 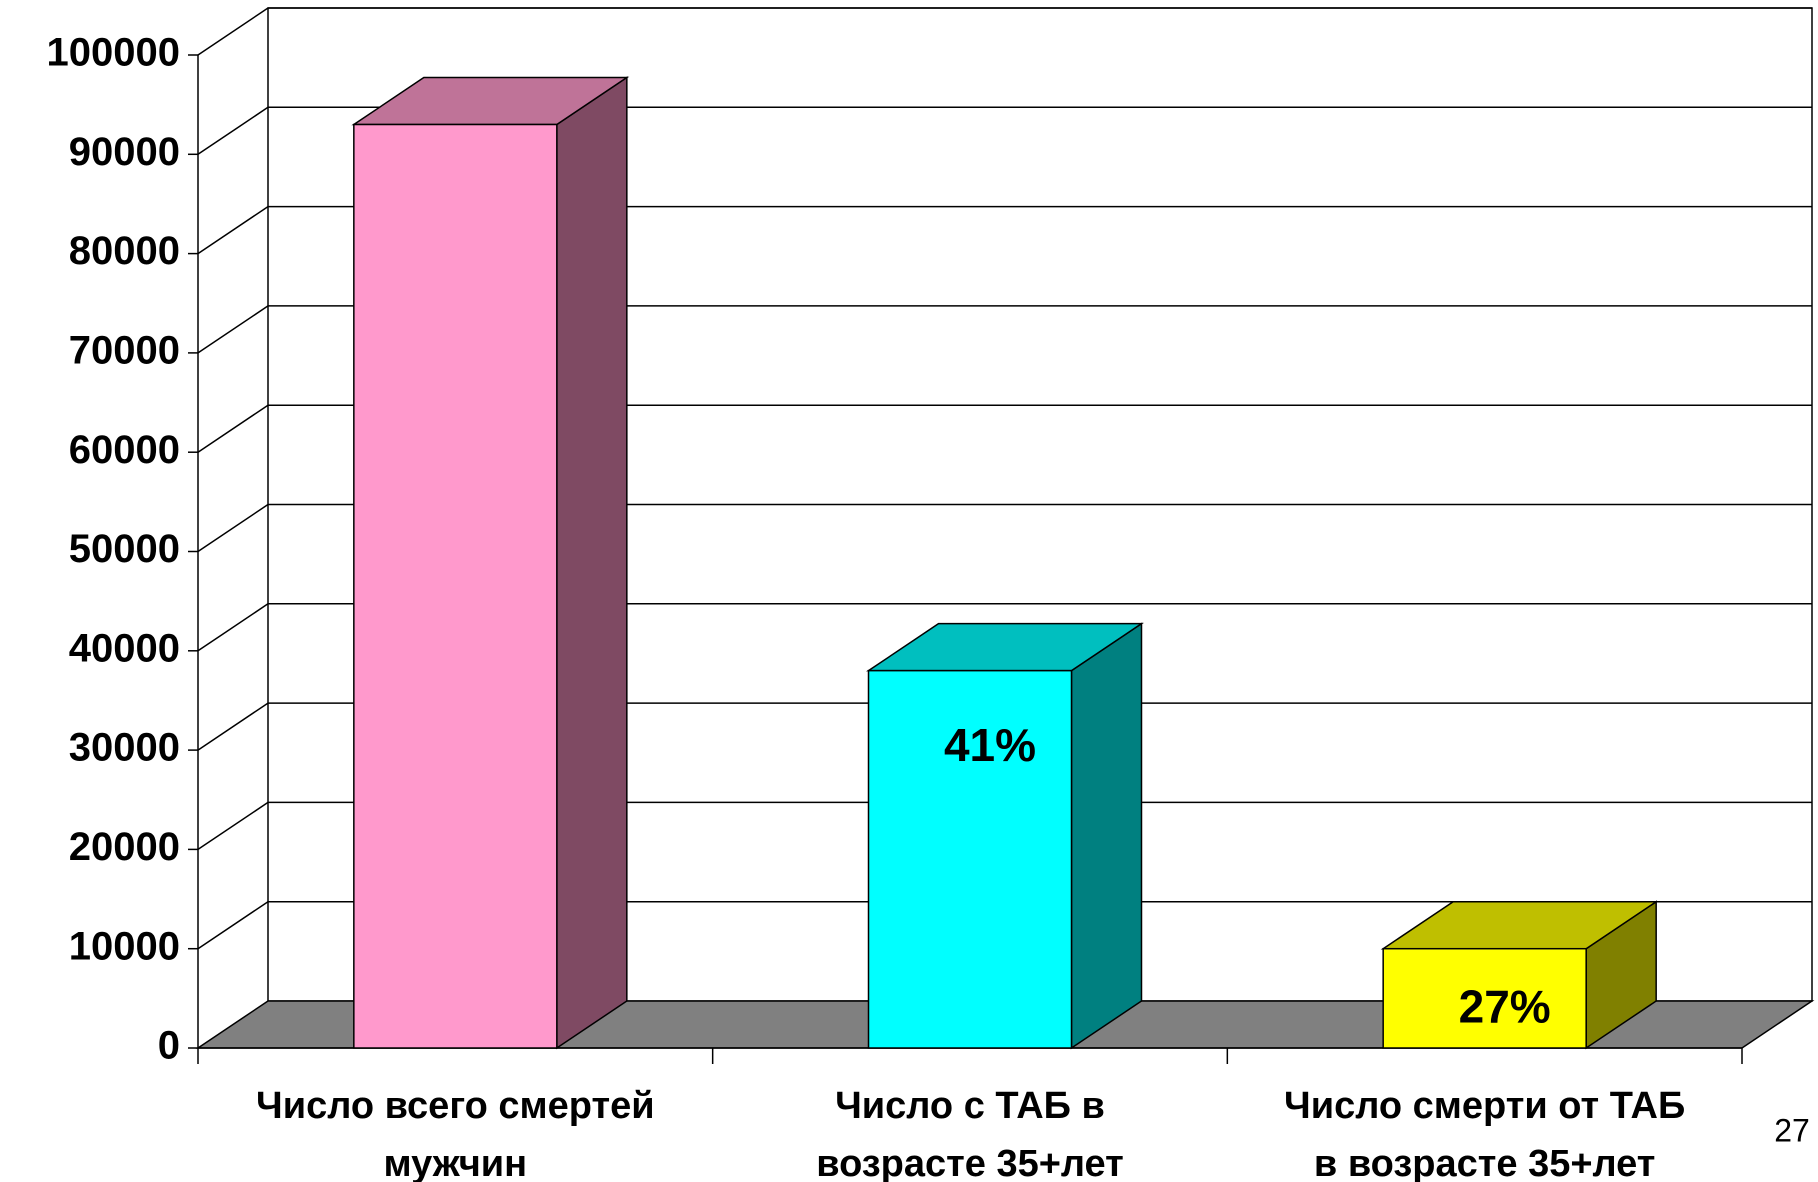 What do you see at coordinates (1484, 1106) in the screenshot?
I see `x-tick-label: Число смерти от ТАБ` at bounding box center [1484, 1106].